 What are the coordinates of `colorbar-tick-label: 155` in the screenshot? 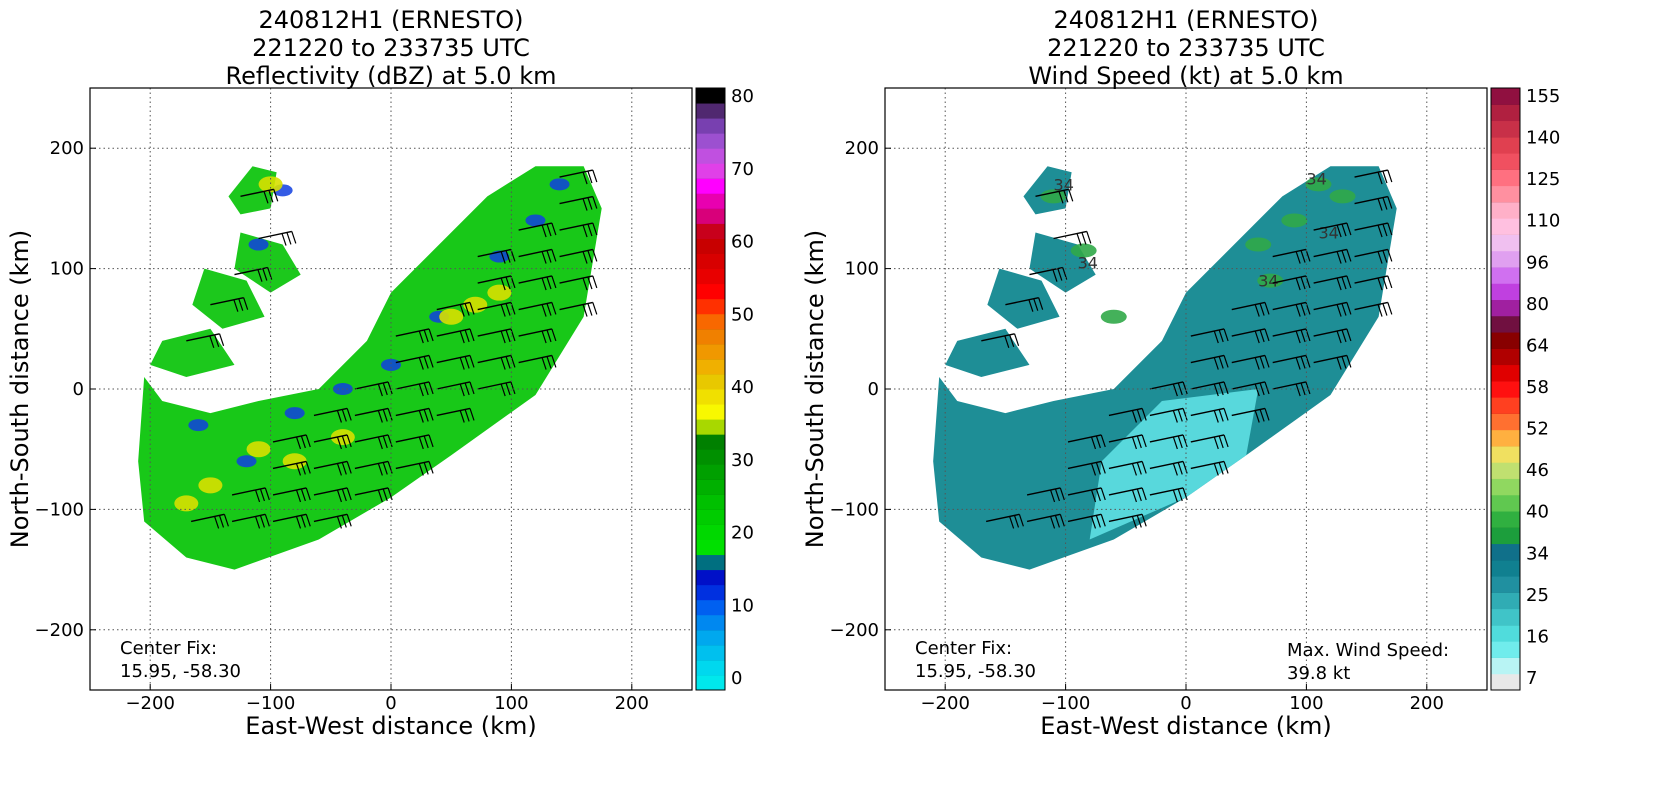 It's located at (1543, 96).